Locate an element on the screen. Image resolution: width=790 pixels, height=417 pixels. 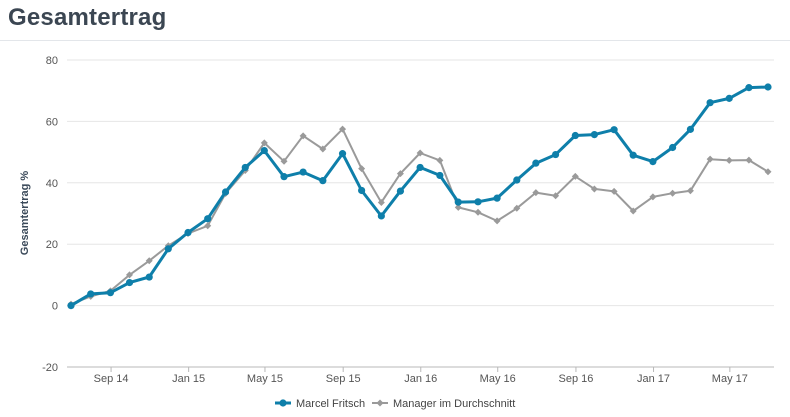
legend-item-marcel-fritsch: Marcel Fritsch is located at coordinates (320, 404).